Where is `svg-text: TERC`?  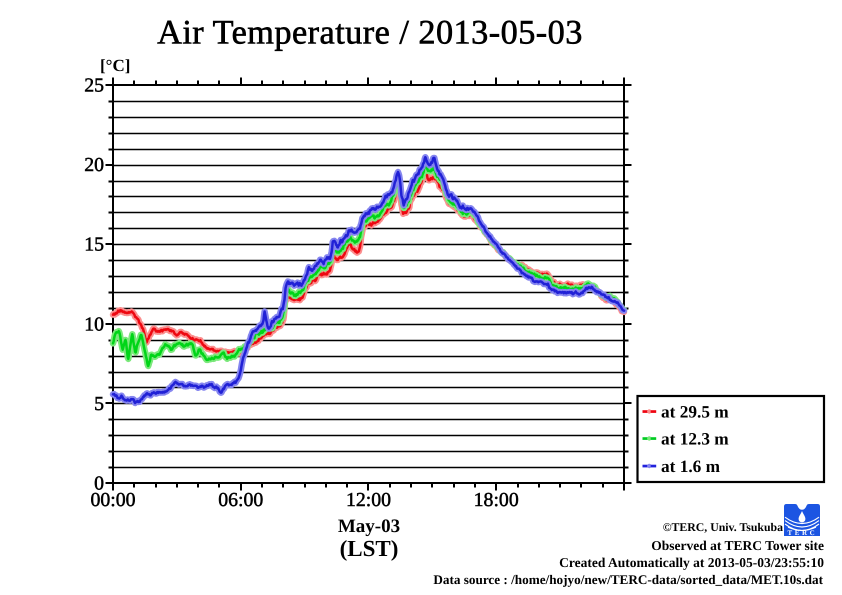
svg-text: TERC is located at coordinates (802, 533).